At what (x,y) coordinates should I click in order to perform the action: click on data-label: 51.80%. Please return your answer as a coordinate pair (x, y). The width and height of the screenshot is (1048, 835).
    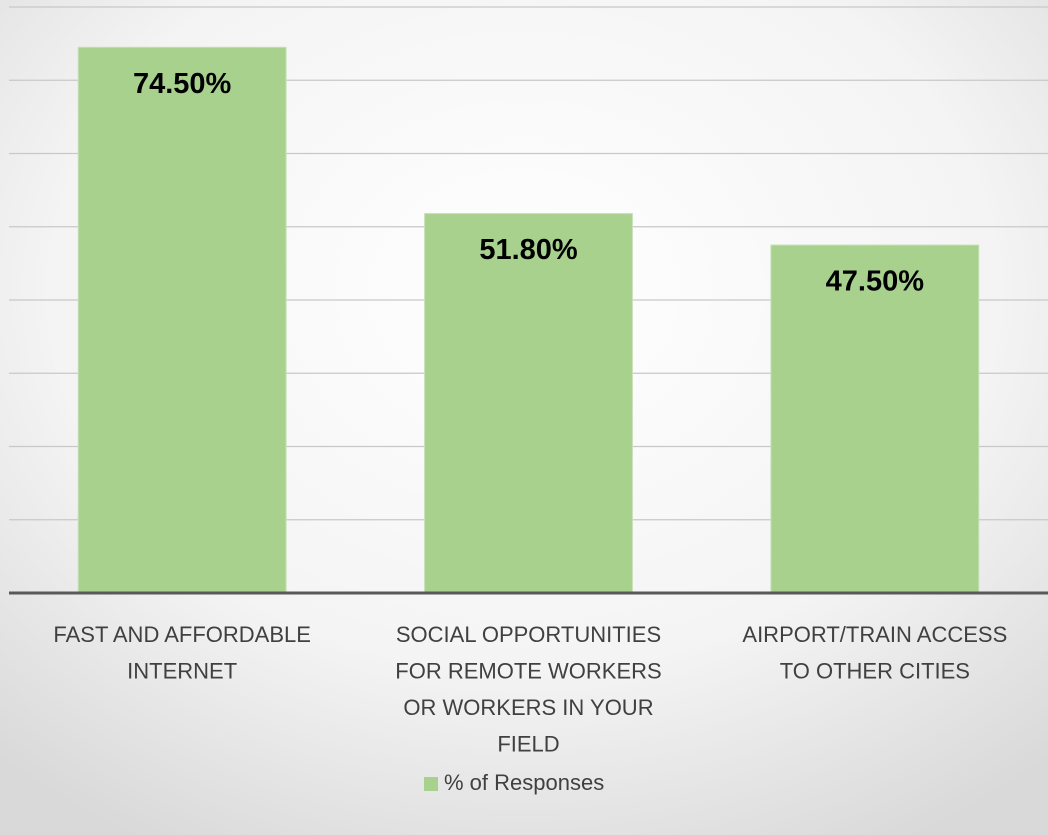
    Looking at the image, I should click on (528, 250).